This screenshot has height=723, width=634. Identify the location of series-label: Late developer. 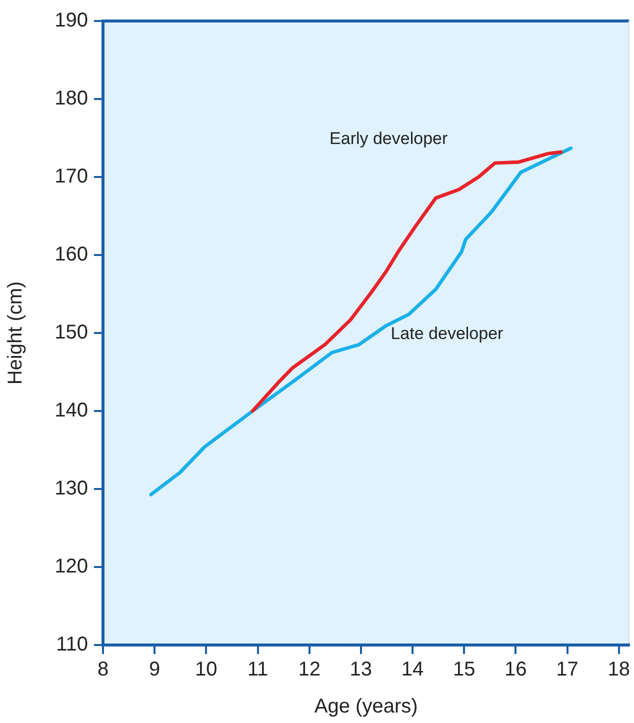
(447, 334).